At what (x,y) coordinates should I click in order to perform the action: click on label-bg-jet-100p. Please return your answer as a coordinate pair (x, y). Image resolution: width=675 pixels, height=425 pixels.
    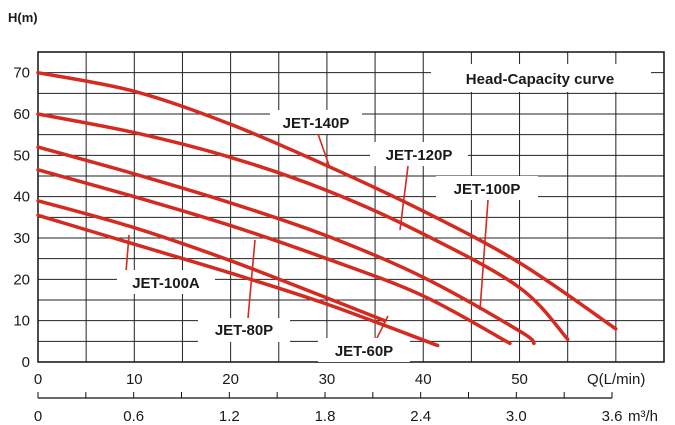
    Looking at the image, I should click on (487, 188).